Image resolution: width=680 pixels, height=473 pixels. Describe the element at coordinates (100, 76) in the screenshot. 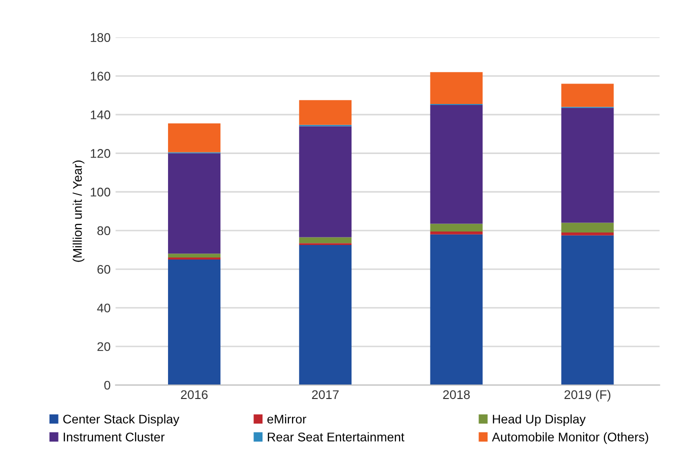

I see `y-tick-label: 160` at that location.